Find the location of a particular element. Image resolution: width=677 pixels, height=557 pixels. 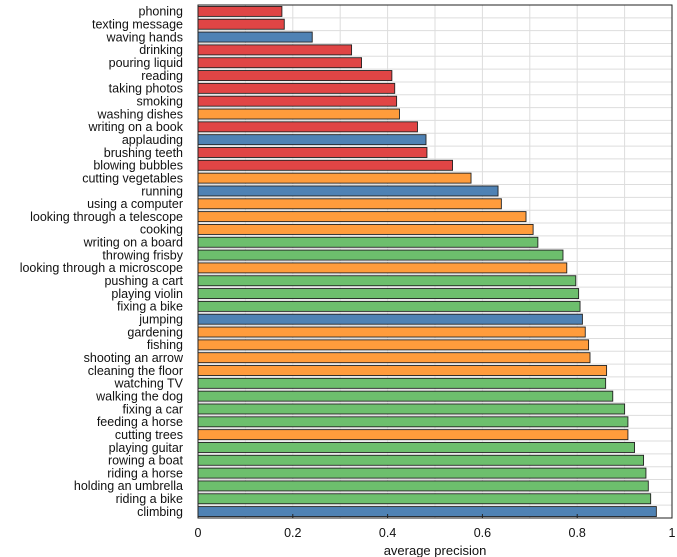

x-tick-label: 0 is located at coordinates (198, 533).